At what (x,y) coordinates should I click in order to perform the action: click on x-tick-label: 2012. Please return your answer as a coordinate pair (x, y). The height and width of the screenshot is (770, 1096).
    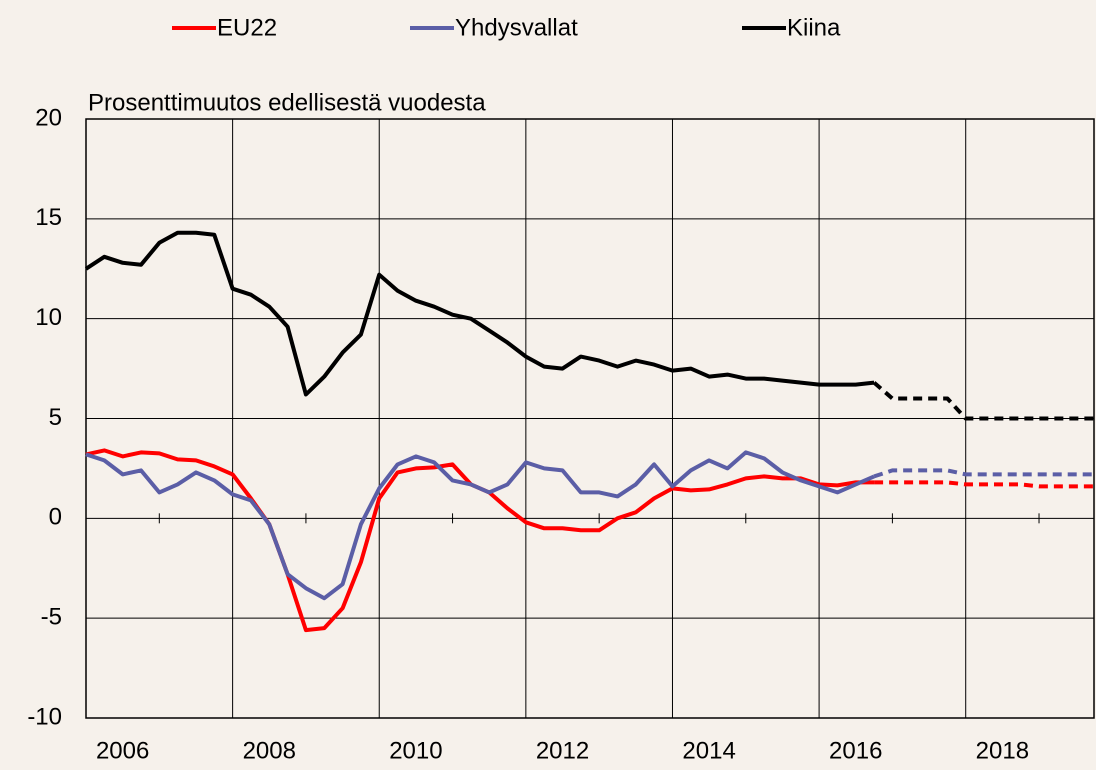
    Looking at the image, I should click on (562, 750).